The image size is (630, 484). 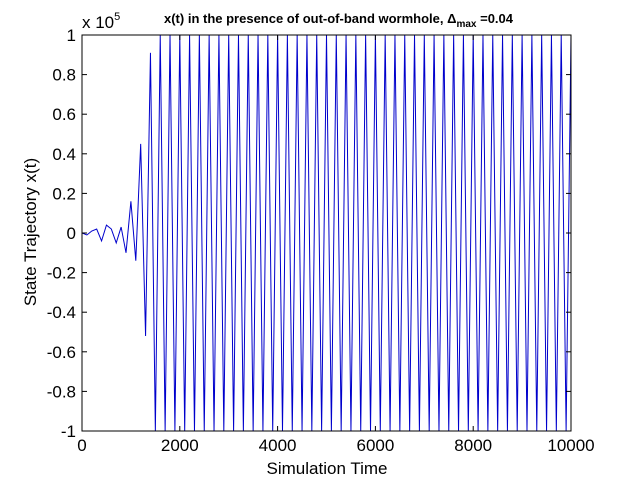 What do you see at coordinates (61, 273) in the screenshot?
I see `y-tick-label: -0.2` at bounding box center [61, 273].